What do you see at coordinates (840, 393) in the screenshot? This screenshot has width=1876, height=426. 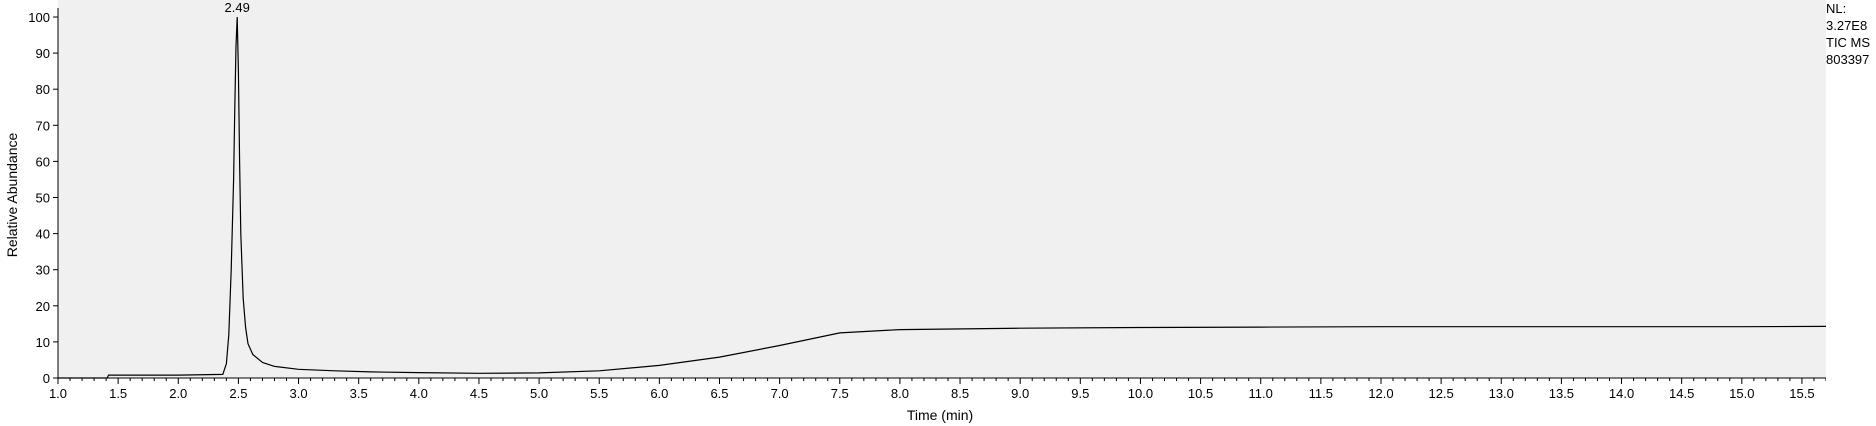 I see `x-tick-label: 7.5` at bounding box center [840, 393].